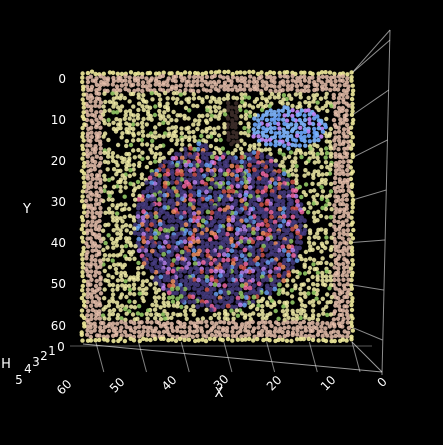 The width and height of the screenshot is (443, 445). What do you see at coordinates (351, 234) in the screenshot?
I see `scatter-point-2092` at bounding box center [351, 234].